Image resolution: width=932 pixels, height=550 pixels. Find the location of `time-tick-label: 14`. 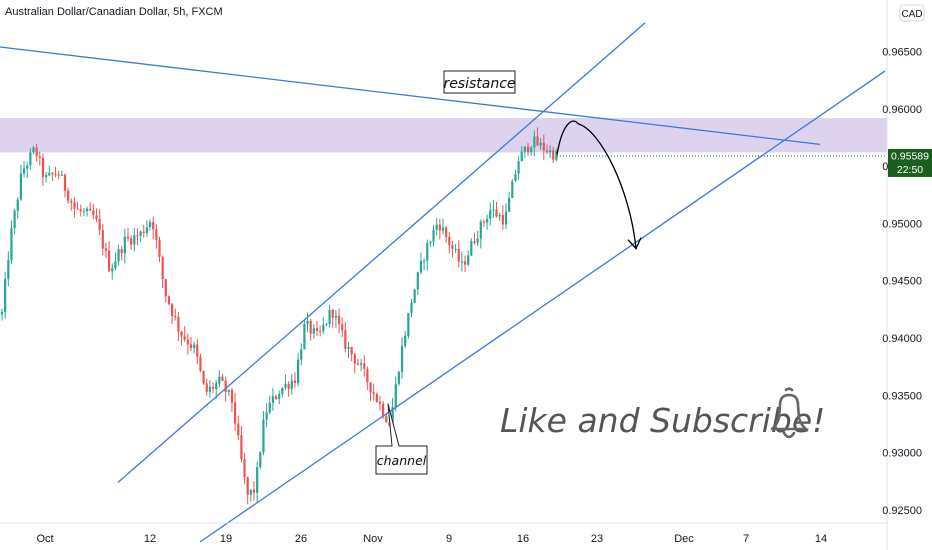

time-tick-label: 14 is located at coordinates (821, 539).